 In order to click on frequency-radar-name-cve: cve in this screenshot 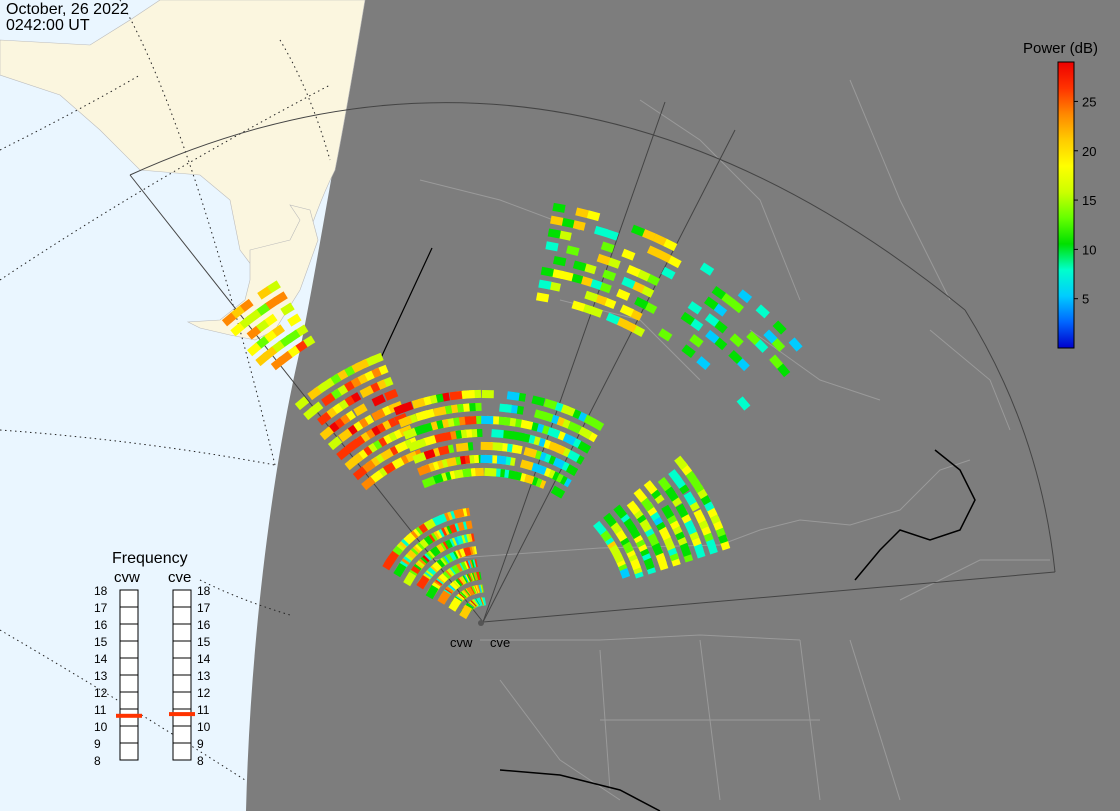, I will do `click(180, 577)`.